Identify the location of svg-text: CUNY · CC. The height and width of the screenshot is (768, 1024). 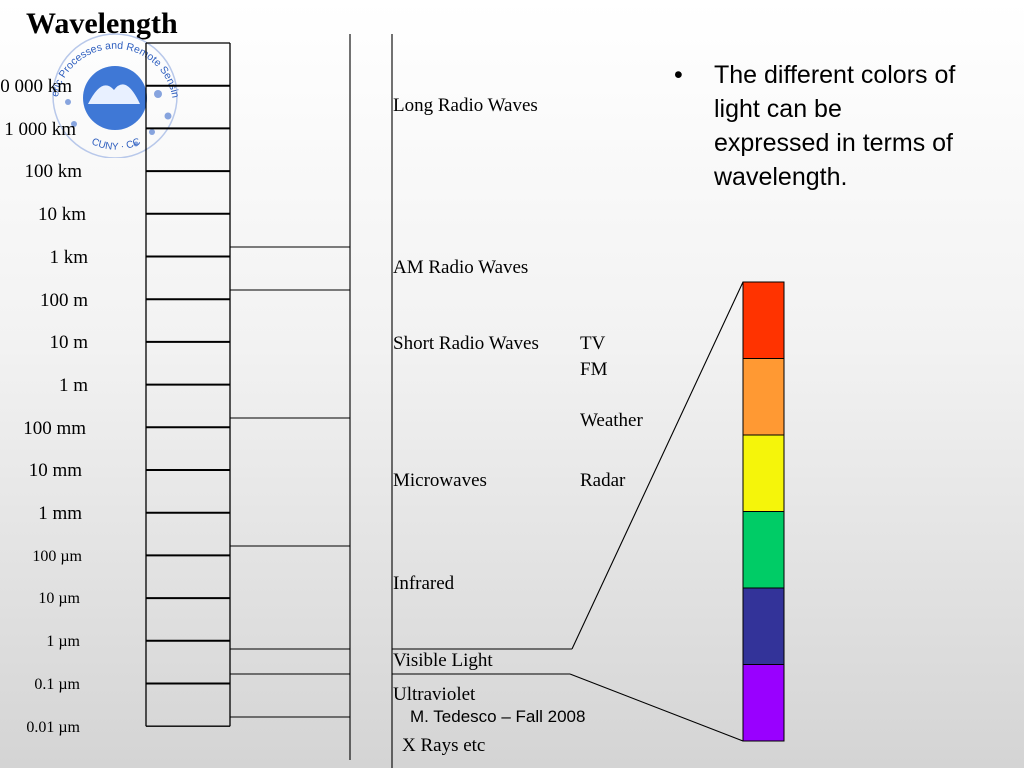
(116, 144).